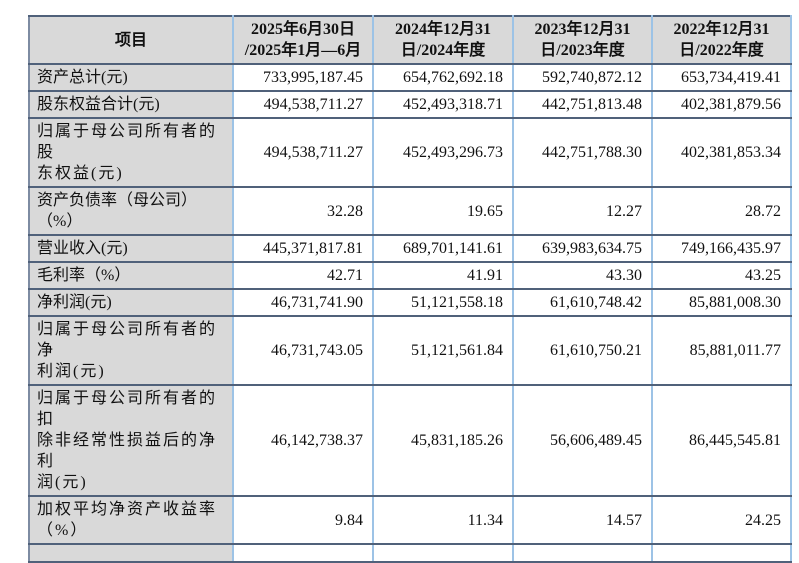 The image size is (799, 563). What do you see at coordinates (131, 553) in the screenshot?
I see `row-label-cell` at bounding box center [131, 553].